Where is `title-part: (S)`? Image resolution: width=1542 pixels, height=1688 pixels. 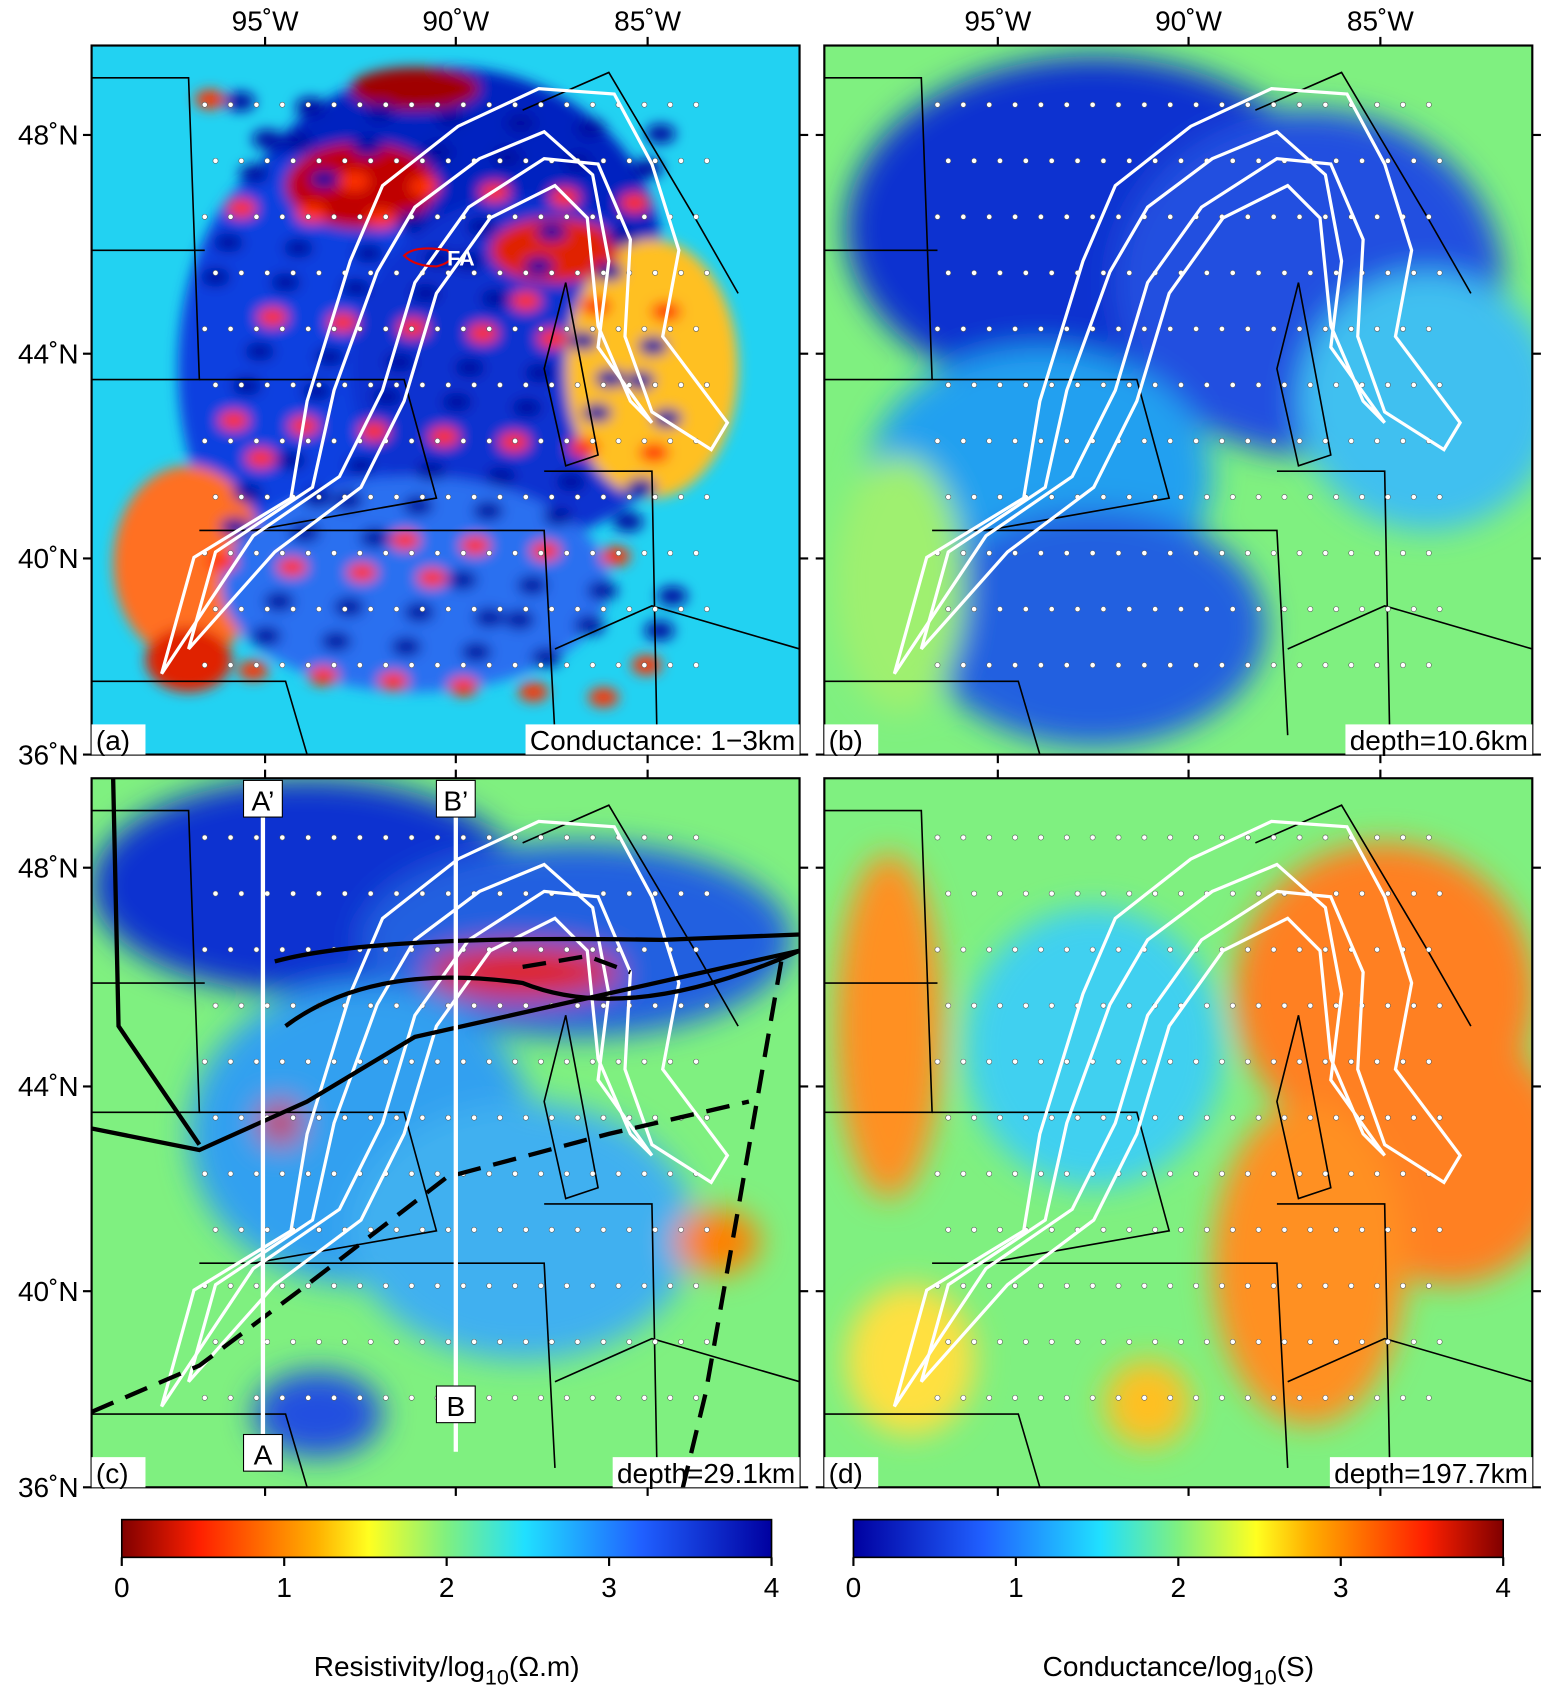
title-part: (S) is located at coordinates (1295, 1666).